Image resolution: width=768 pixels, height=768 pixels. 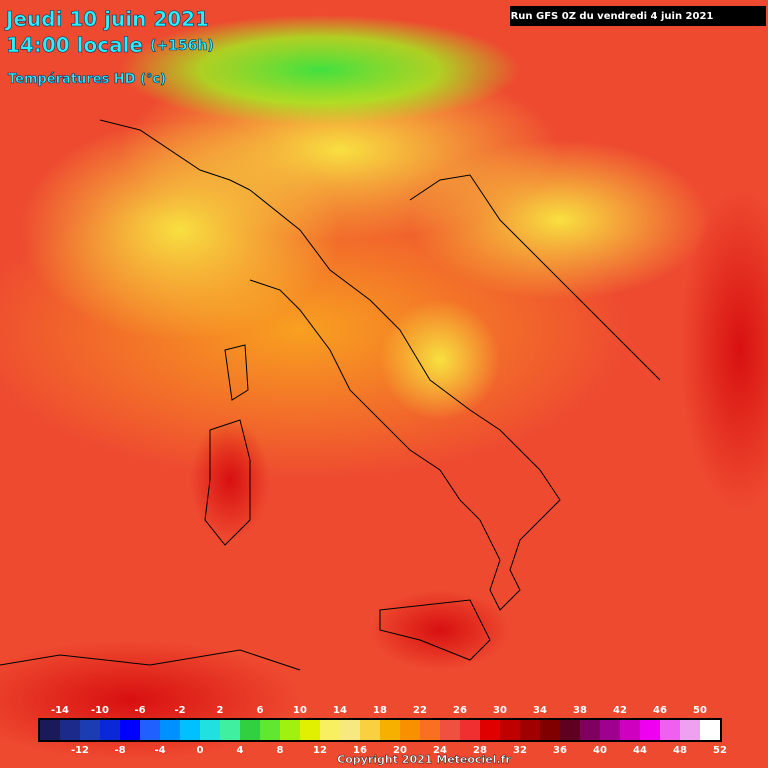 I want to click on legend-label: 4, so click(x=240, y=750).